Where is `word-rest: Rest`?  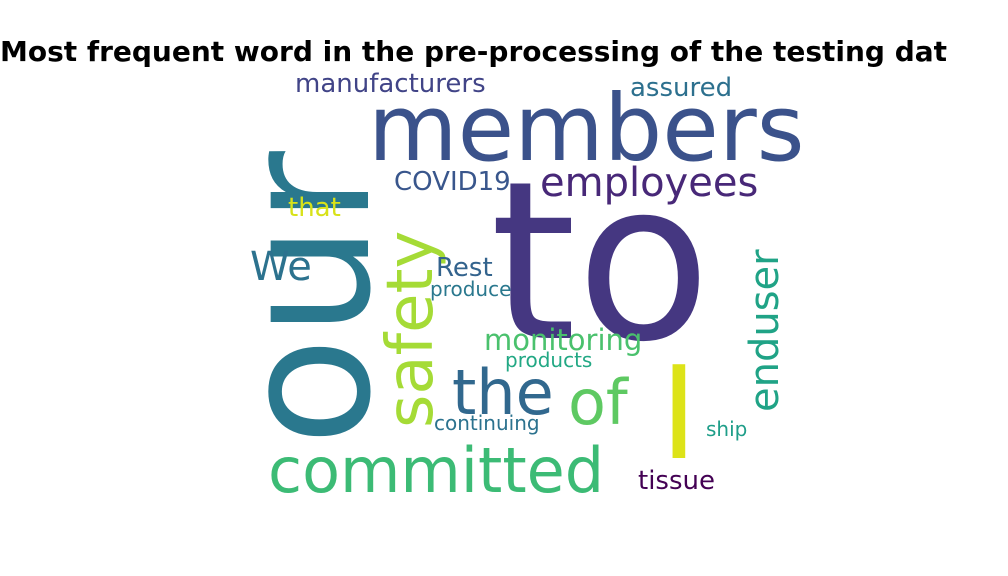 word-rest: Rest is located at coordinates (464, 268).